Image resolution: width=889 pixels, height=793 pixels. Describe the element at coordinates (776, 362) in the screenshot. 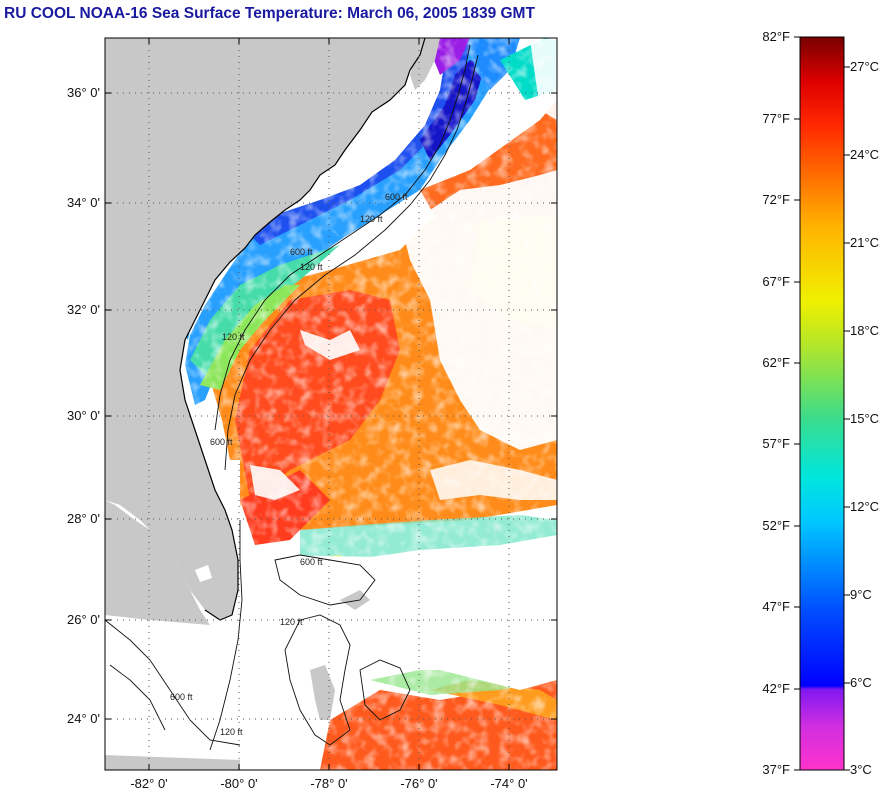

I see `colorbar-f-label: 62°F` at that location.